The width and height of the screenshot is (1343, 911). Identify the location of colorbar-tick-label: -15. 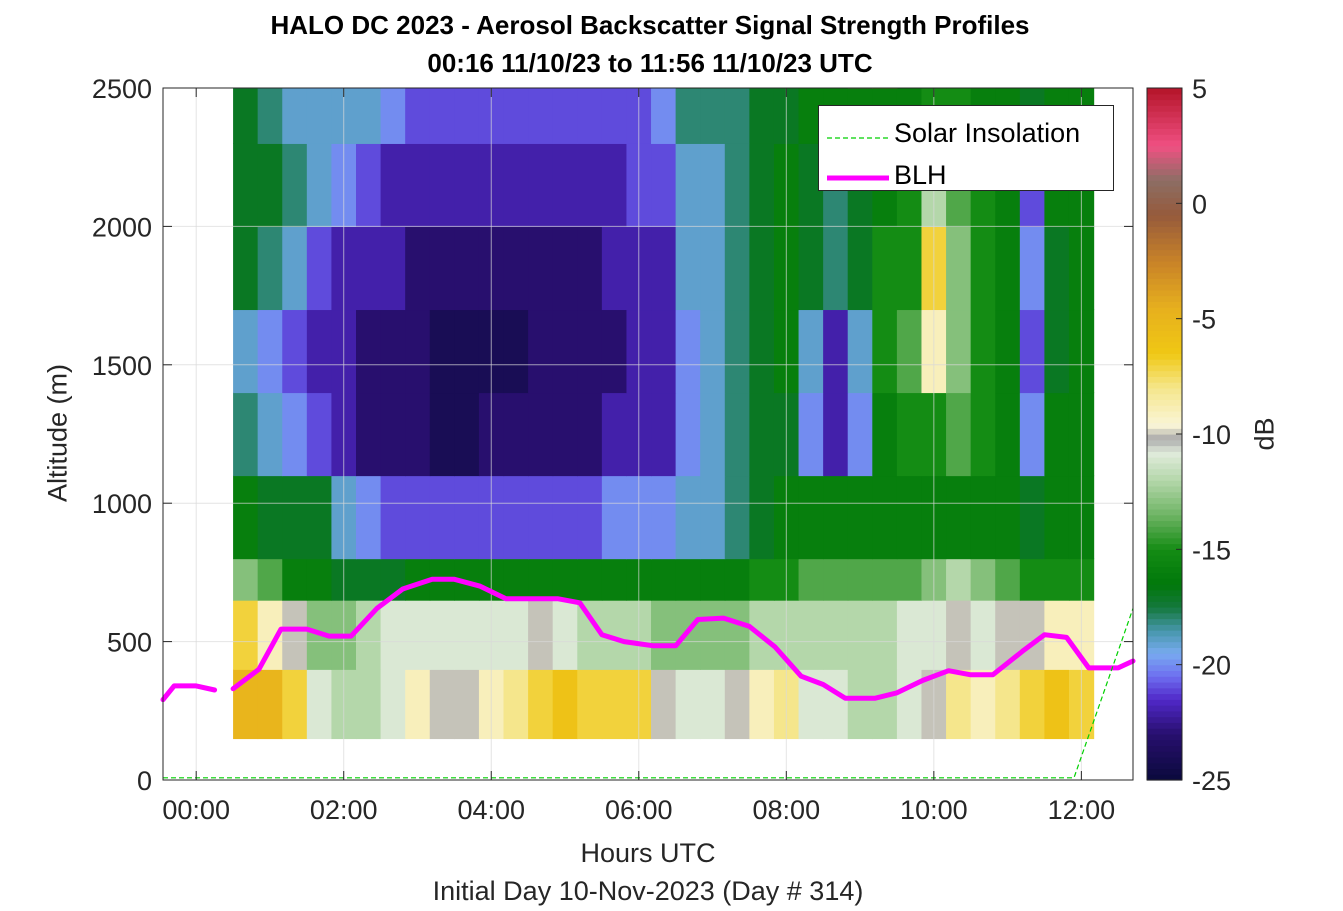
(1211, 550).